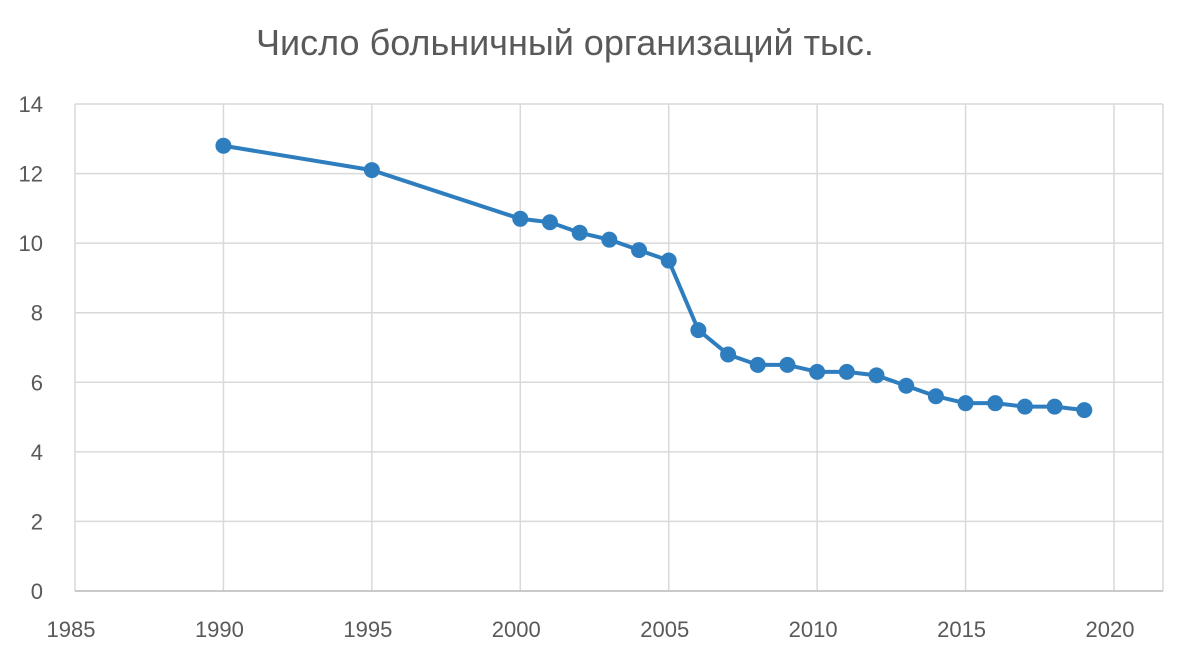  Describe the element at coordinates (1110, 629) in the screenshot. I see `x-tick-label: 2020` at that location.